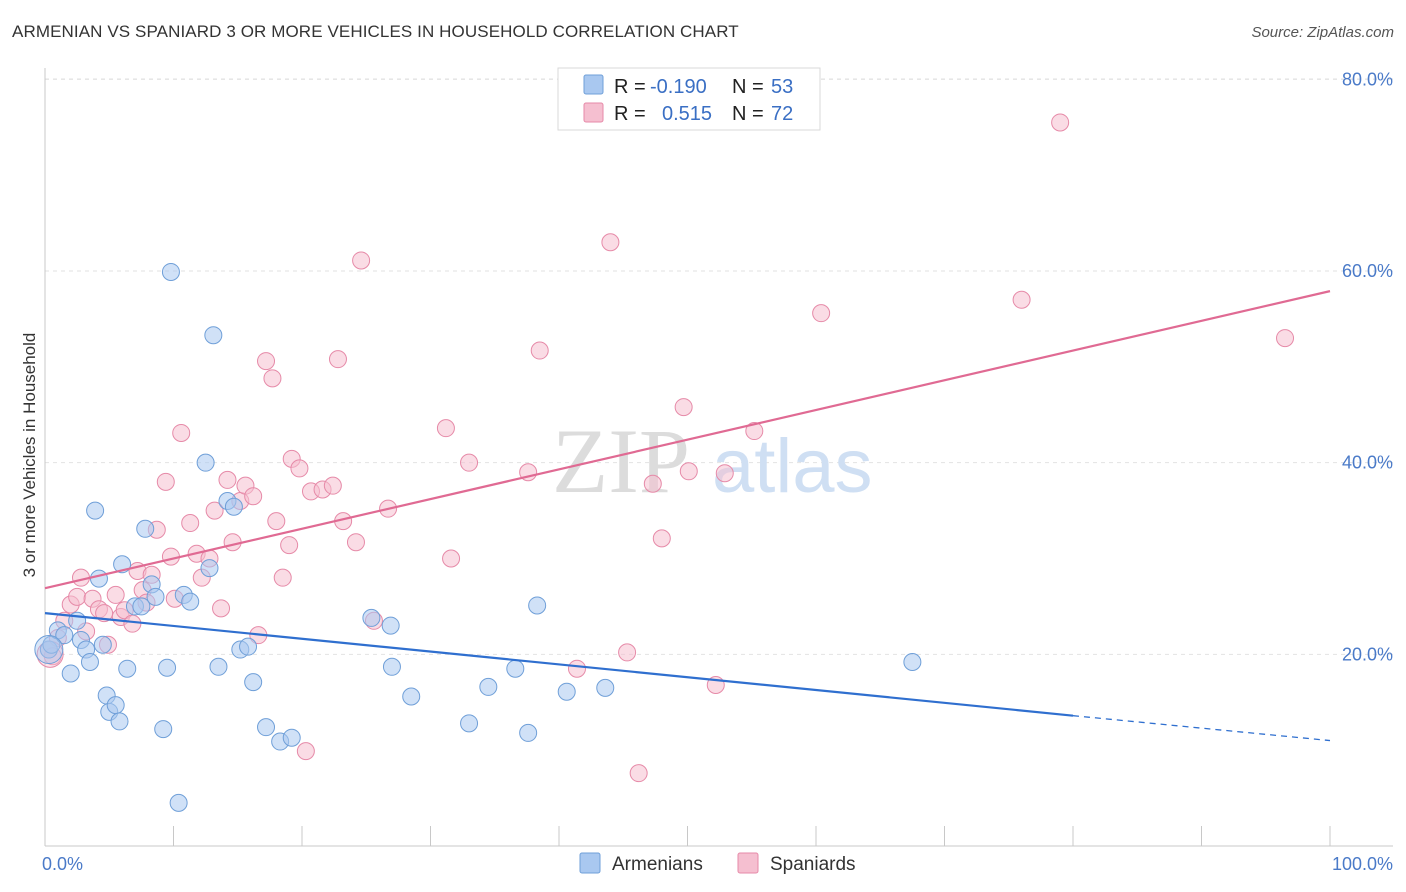 The image size is (1406, 892). What do you see at coordinates (748, 863) in the screenshot?
I see `bottom-swatch-spaniards` at bounding box center [748, 863].